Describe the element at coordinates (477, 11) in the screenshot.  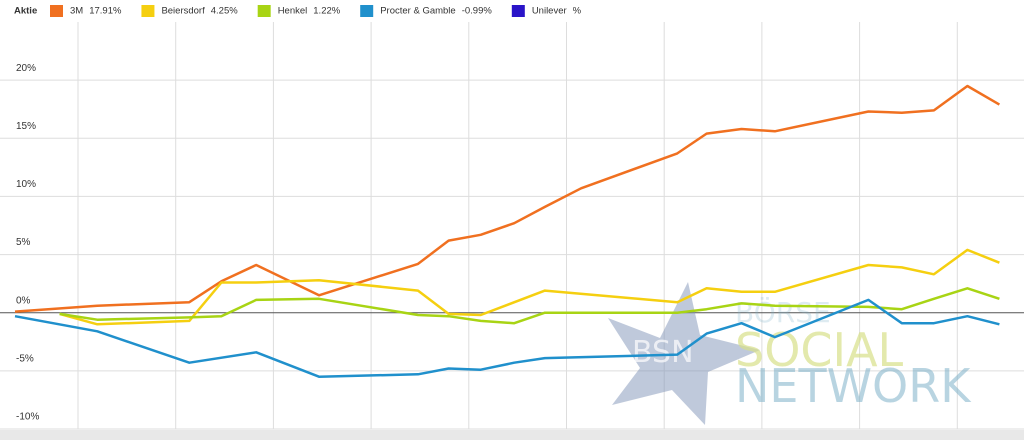
I see `legend-value: -0.99%` at that location.